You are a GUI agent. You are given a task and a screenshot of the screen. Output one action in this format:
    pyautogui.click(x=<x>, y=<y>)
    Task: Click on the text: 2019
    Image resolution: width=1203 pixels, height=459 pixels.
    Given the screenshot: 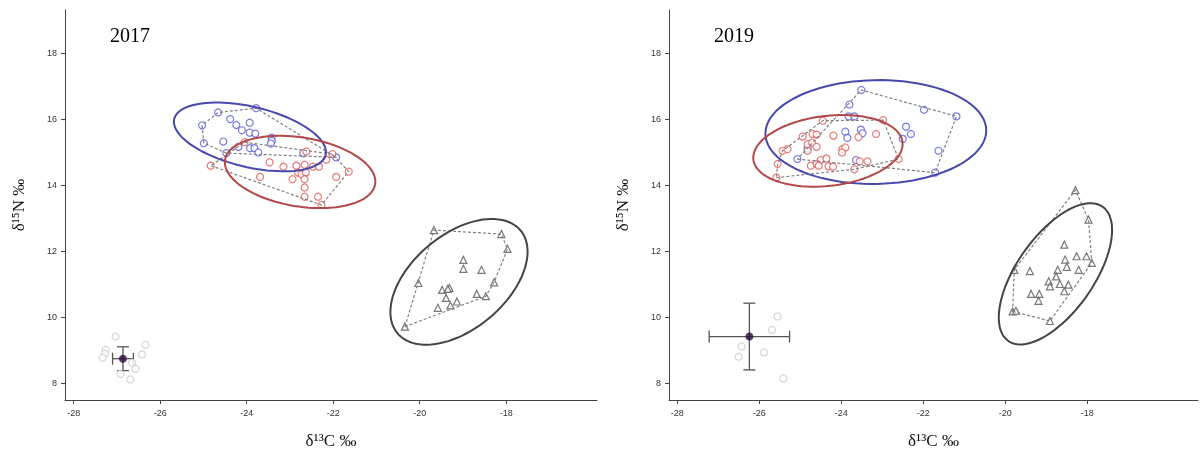 What is the action you would take?
    pyautogui.click(x=734, y=35)
    